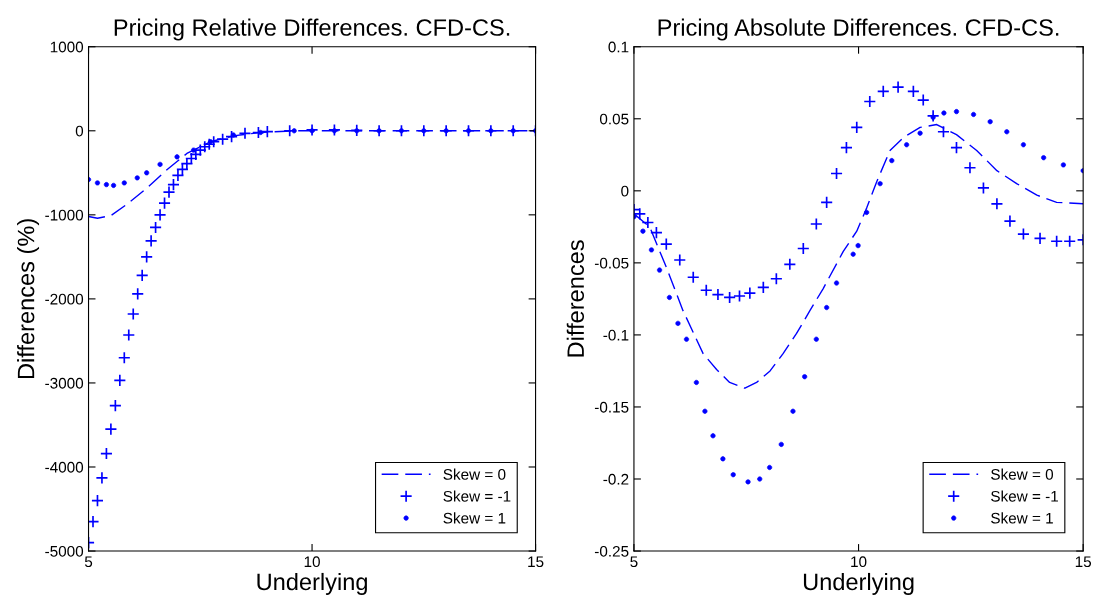  What do you see at coordinates (618, 47) in the screenshot?
I see `y-tick-label: 0.1` at bounding box center [618, 47].